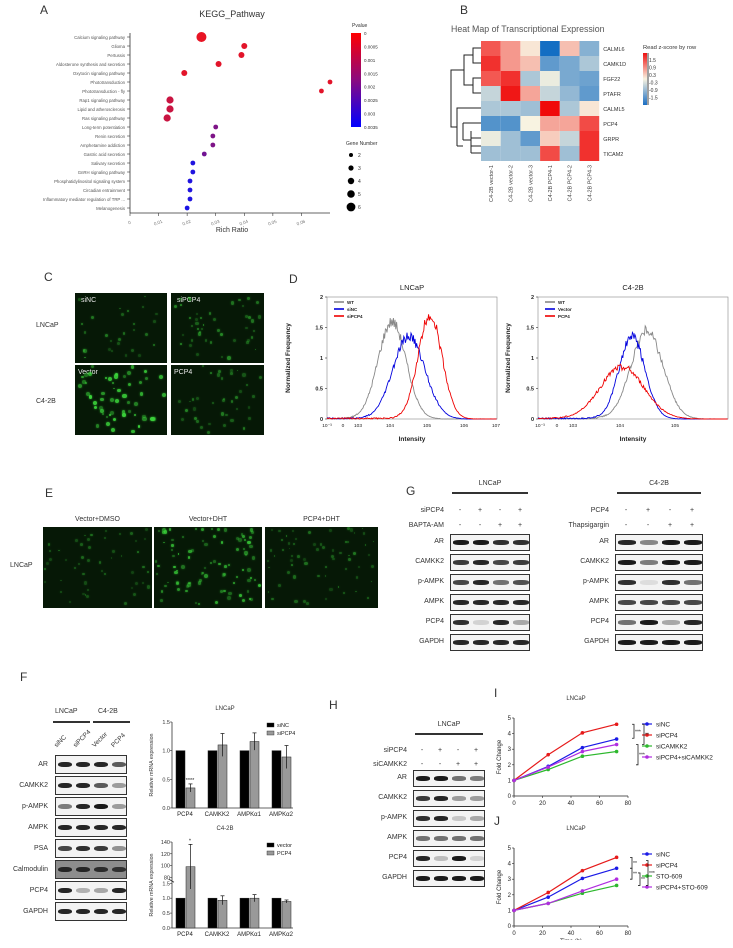  Describe the element at coordinates (532, 420) in the screenshot. I see `y-tick: 0` at that location.